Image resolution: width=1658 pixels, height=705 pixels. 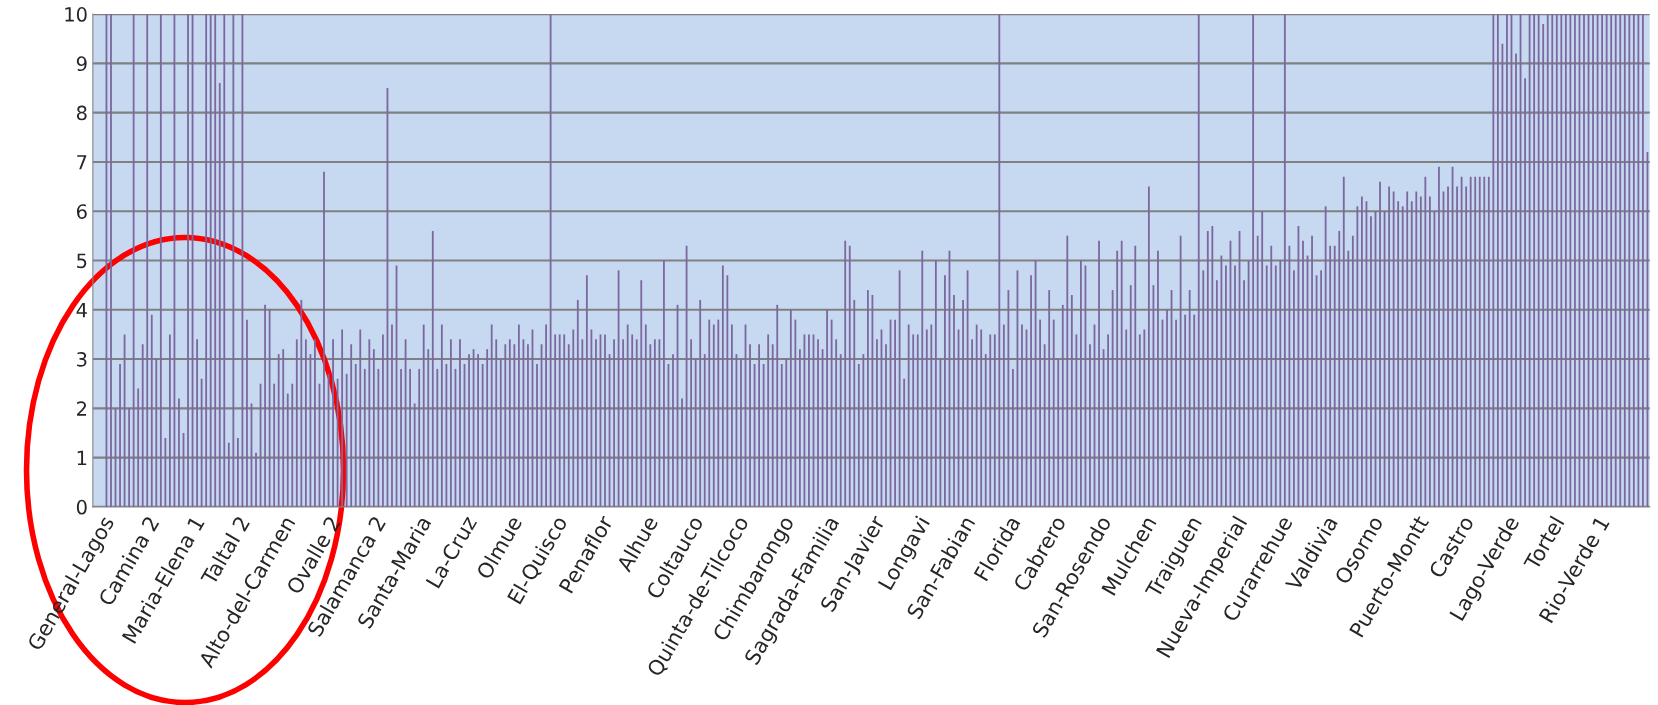 I want to click on y-tick-label: 1, so click(x=82, y=457).